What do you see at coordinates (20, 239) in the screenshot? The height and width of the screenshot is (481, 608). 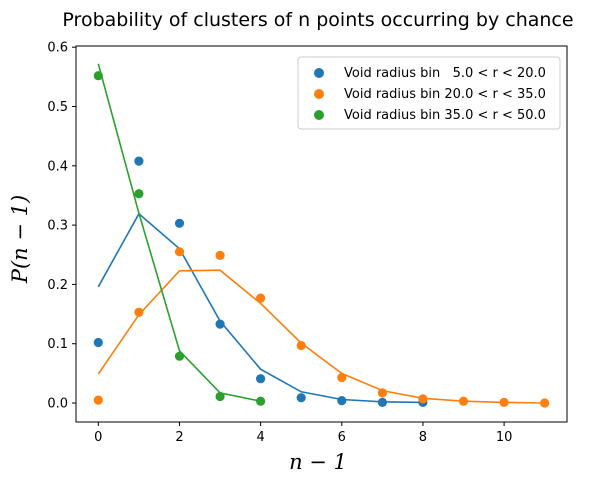 I see `y-axis-label: P(n − 1)` at bounding box center [20, 239].